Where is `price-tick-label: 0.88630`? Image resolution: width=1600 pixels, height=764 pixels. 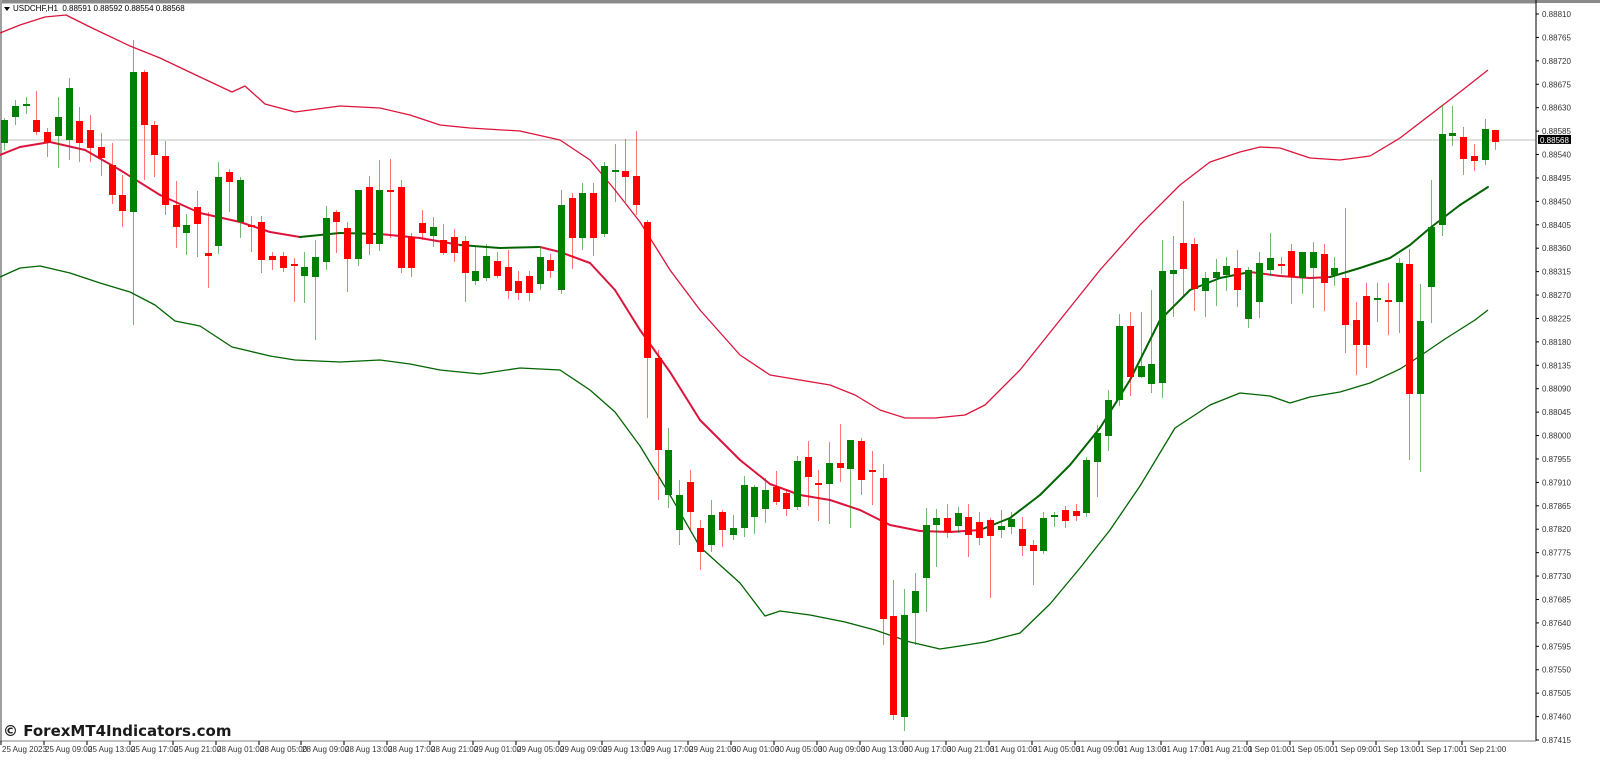
price-tick-label: 0.88630 is located at coordinates (1556, 108).